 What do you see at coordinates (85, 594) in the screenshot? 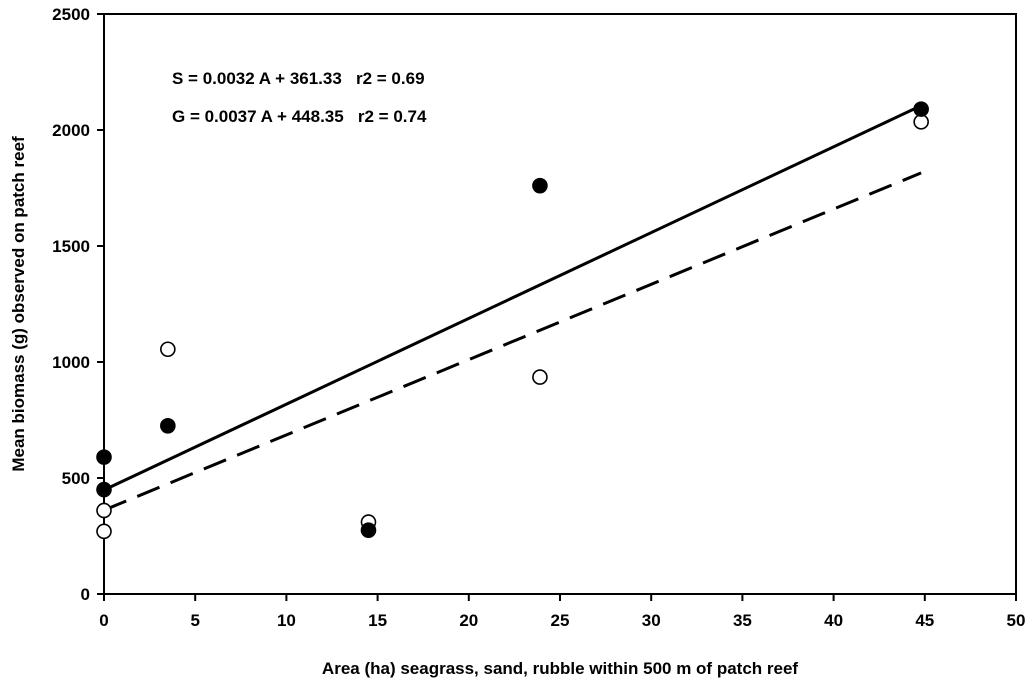
I see `y-tick-label: 0` at bounding box center [85, 594].